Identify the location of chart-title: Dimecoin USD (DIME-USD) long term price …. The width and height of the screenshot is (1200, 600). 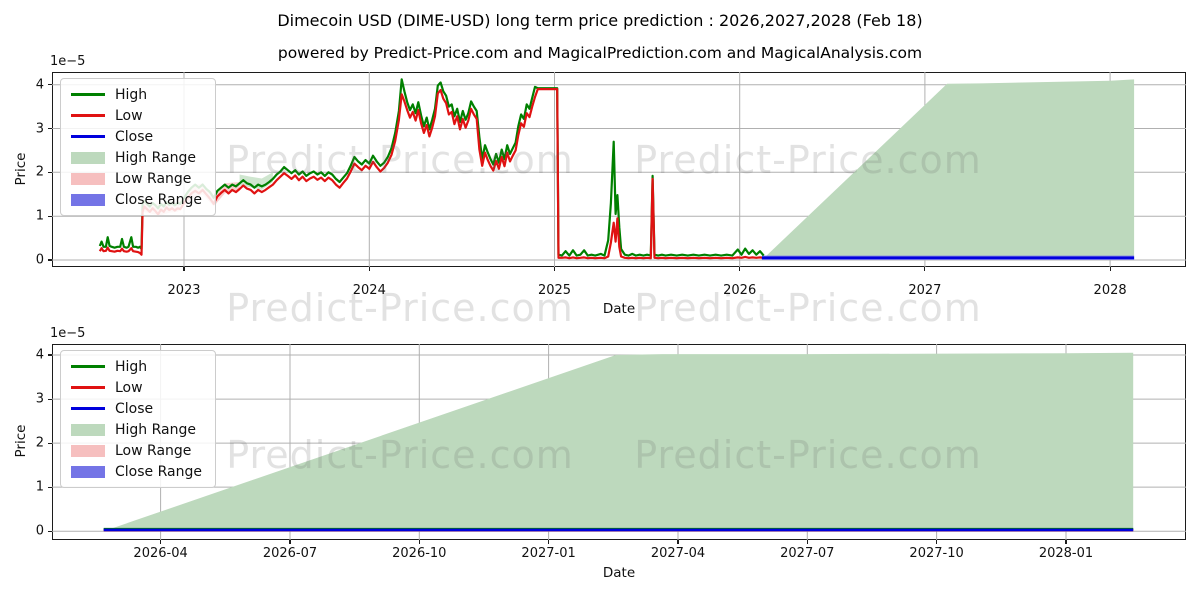
(600, 20).